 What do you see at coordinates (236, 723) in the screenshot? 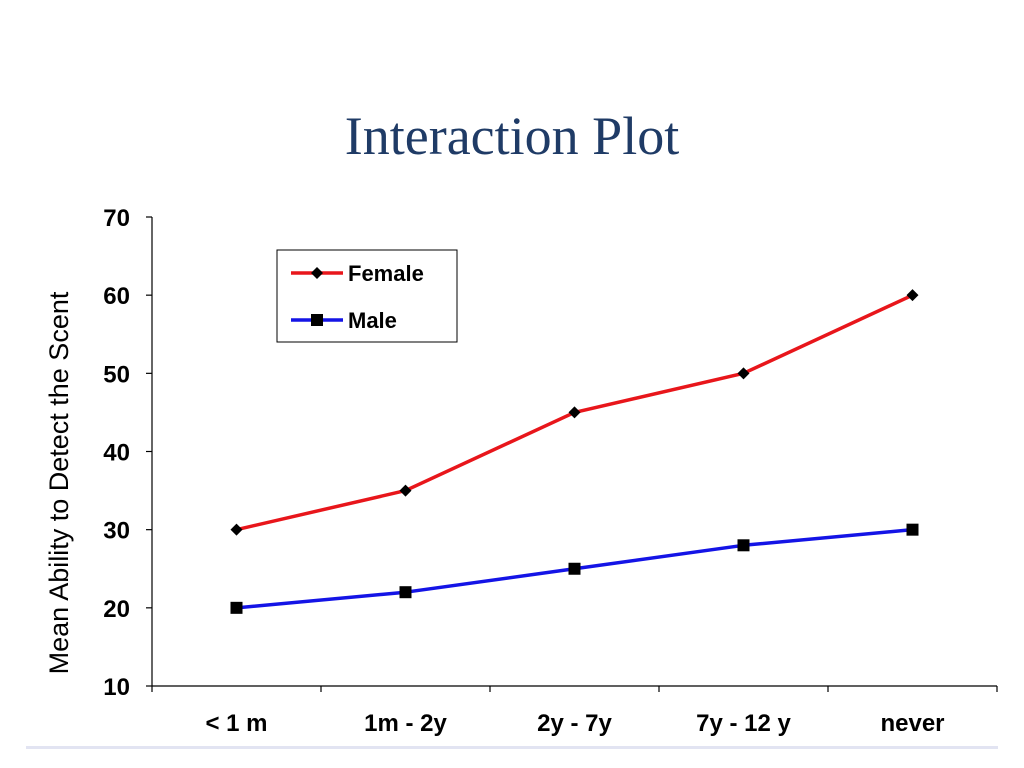
I see `x-tick-label: < 1 m` at bounding box center [236, 723].